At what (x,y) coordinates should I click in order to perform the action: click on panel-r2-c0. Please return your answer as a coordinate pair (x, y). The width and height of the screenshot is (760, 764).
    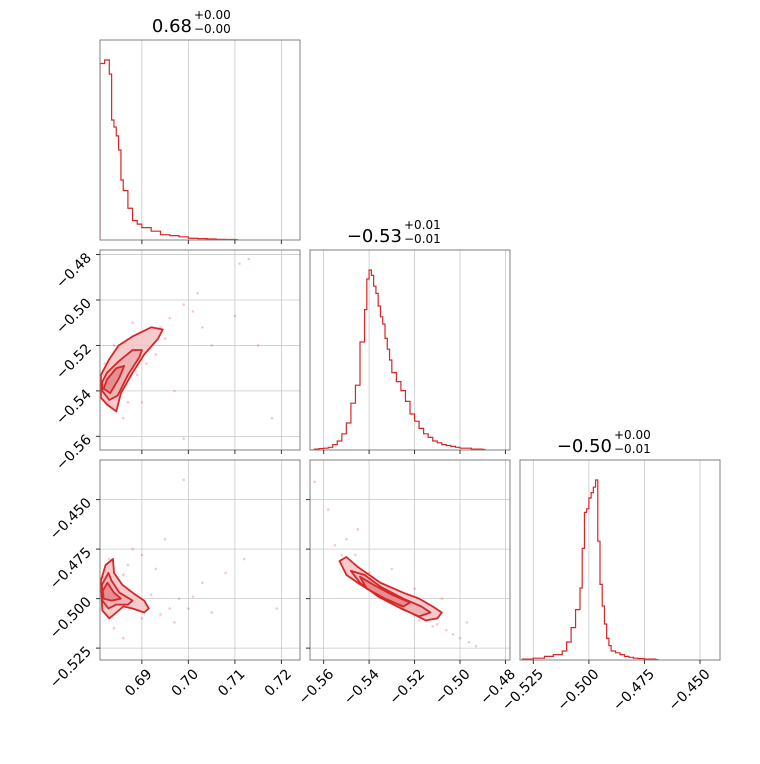
    Looking at the image, I should click on (200, 560).